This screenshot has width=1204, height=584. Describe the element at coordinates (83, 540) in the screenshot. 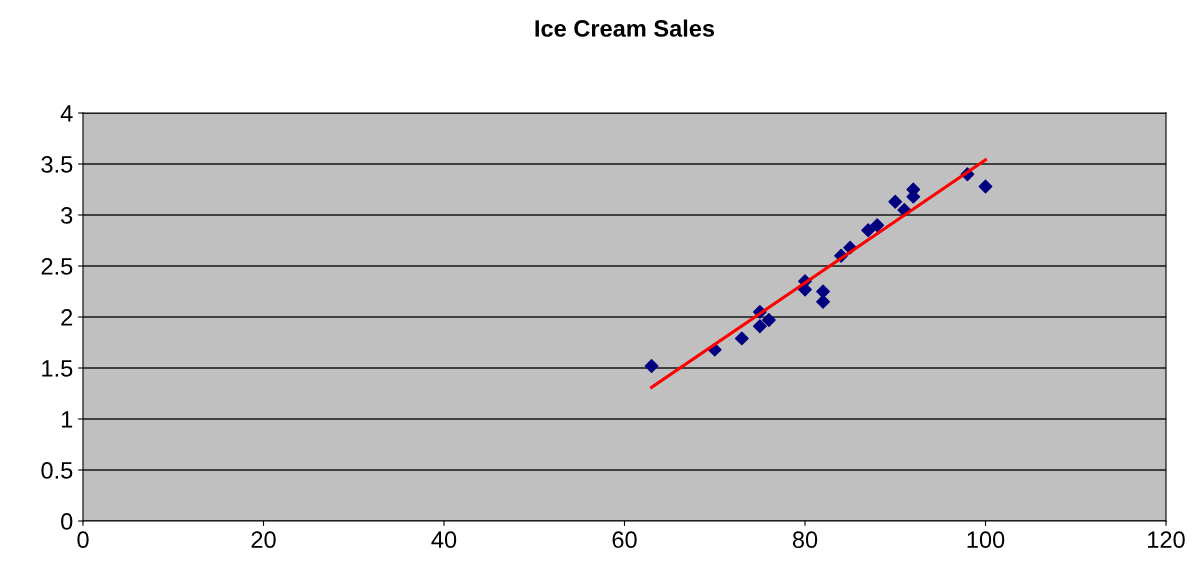

I see `x-tick-label: 0` at that location.